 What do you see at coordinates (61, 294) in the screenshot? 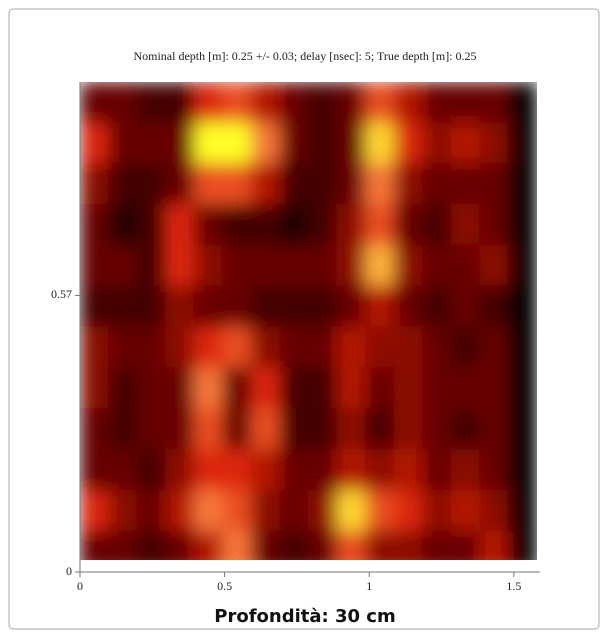
I see `y-tick-label: 0.57` at bounding box center [61, 294].